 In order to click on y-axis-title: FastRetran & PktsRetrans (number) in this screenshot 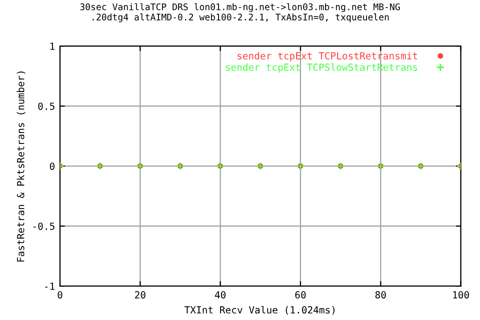, I will do `click(21, 167)`.